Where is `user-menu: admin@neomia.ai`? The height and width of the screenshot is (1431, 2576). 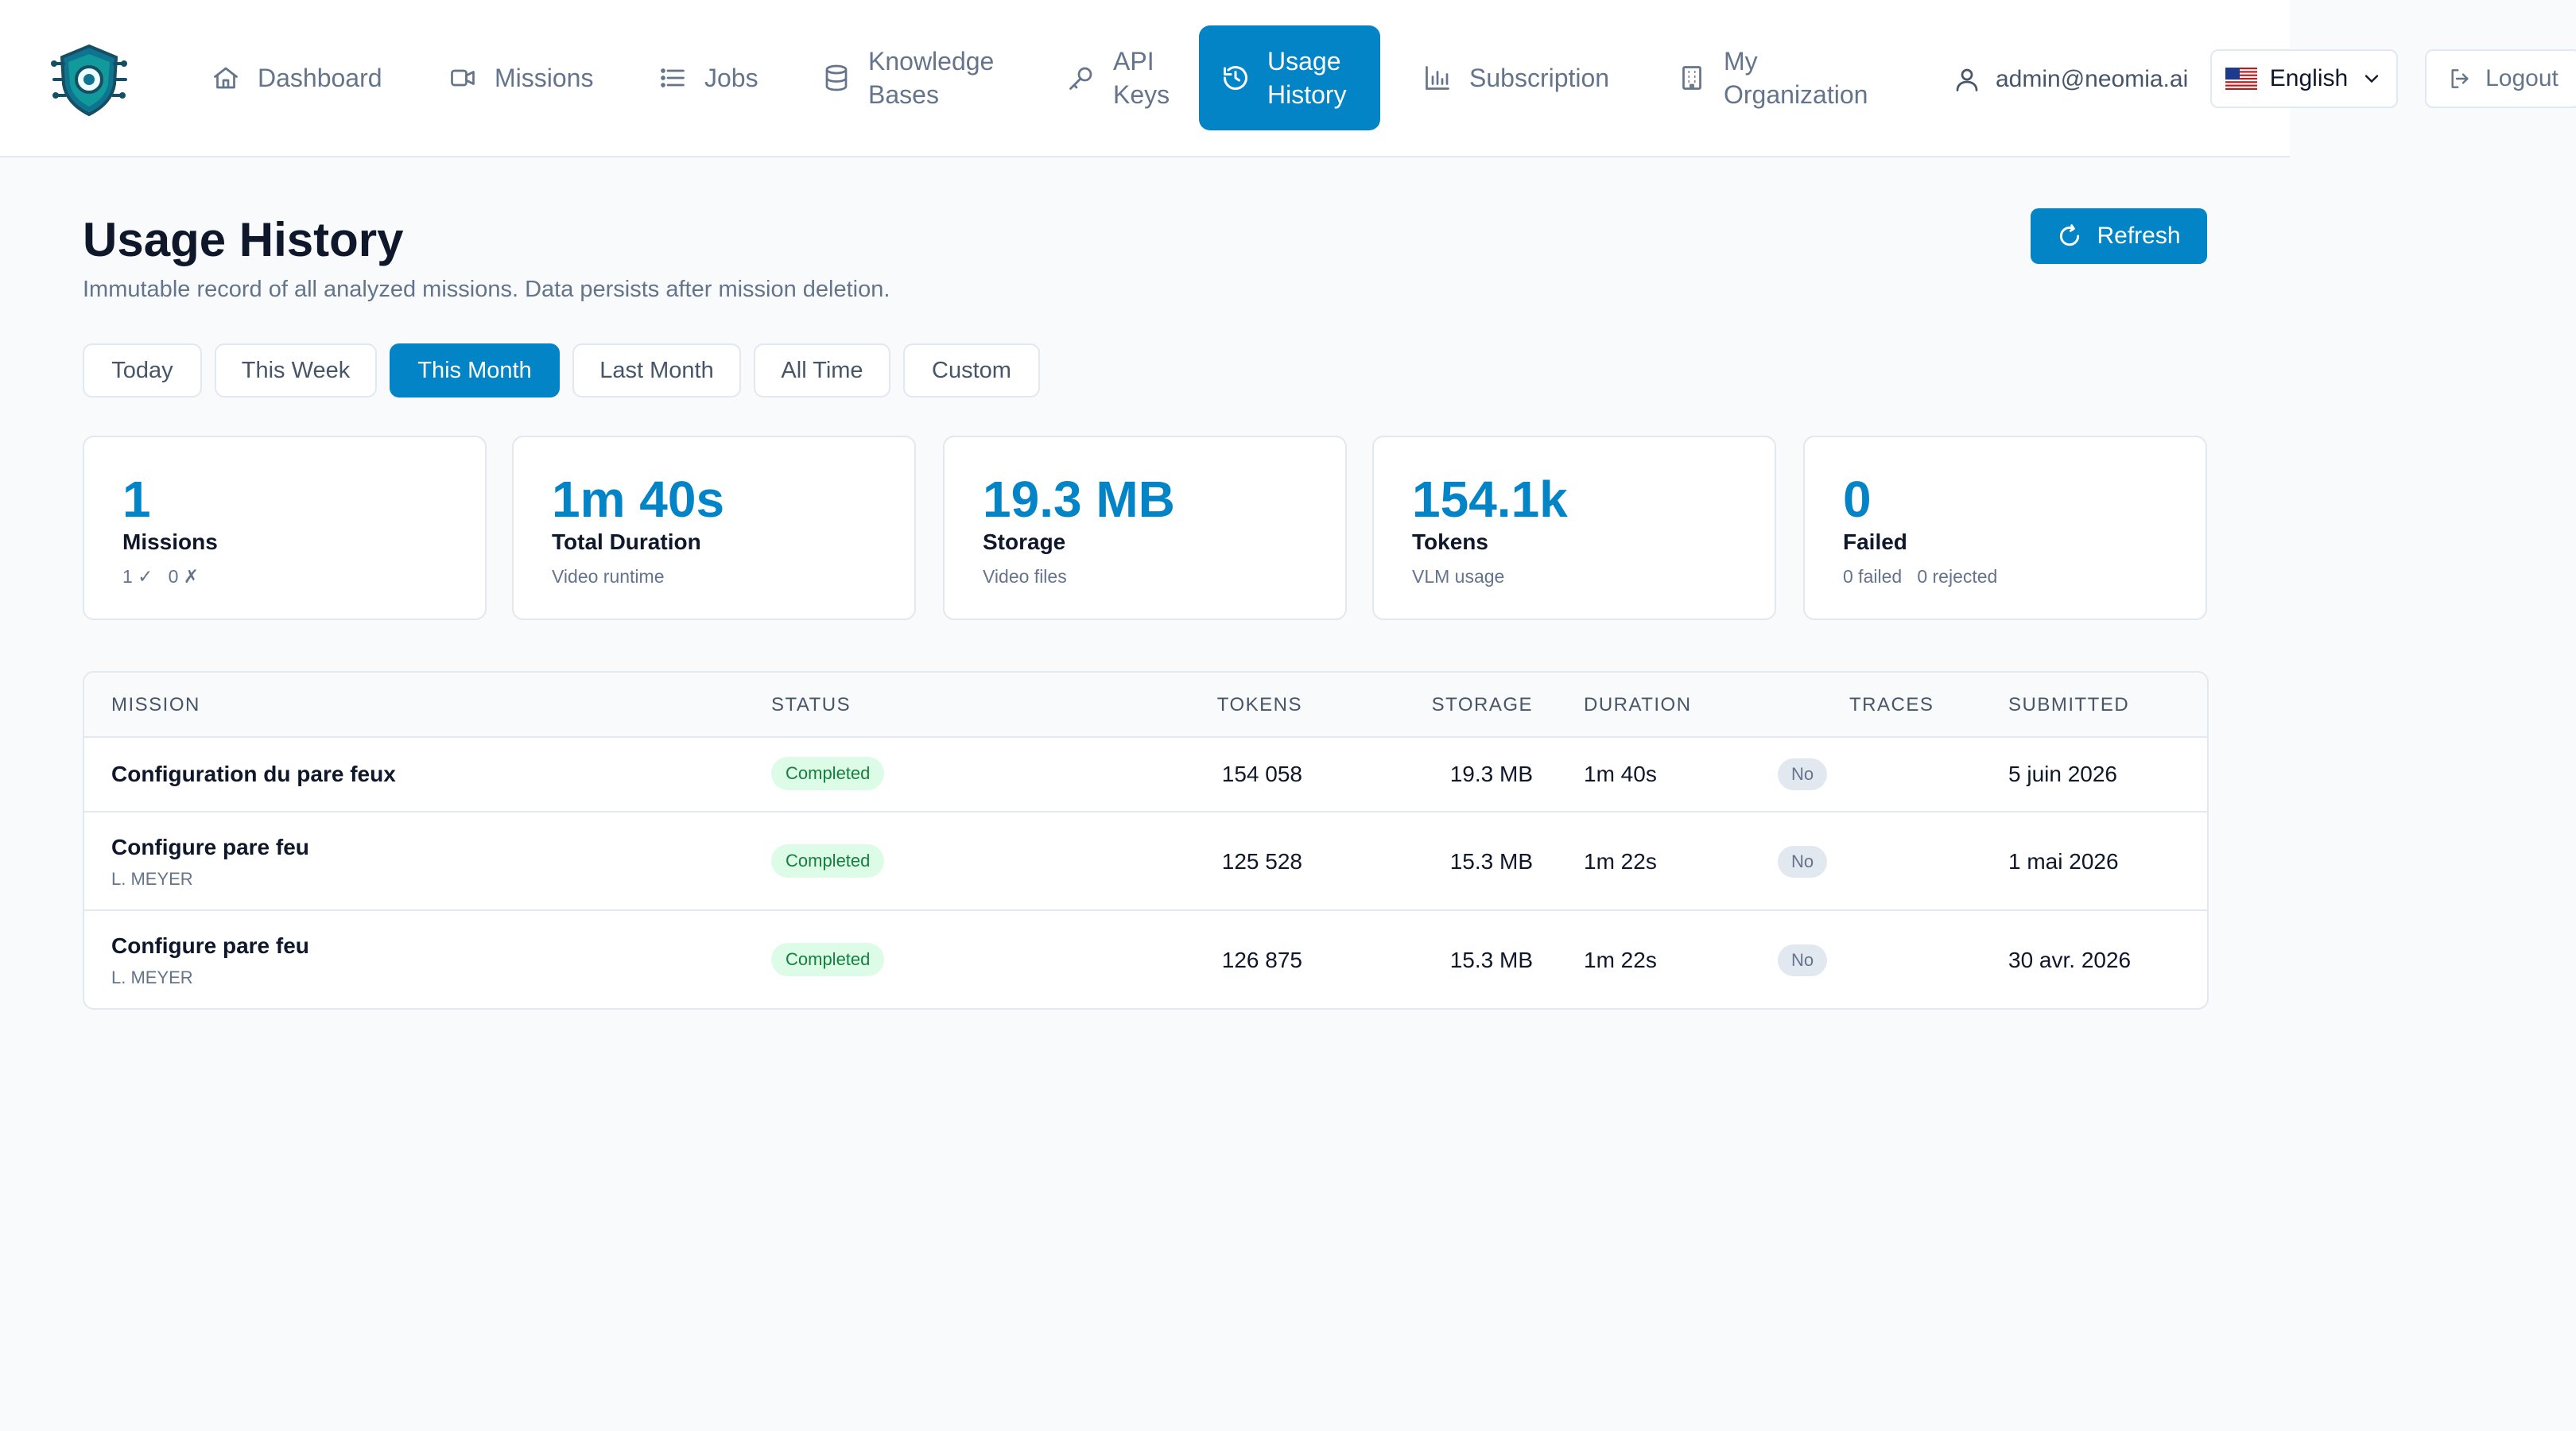 user-menu: admin@neomia.ai is located at coordinates (2071, 79).